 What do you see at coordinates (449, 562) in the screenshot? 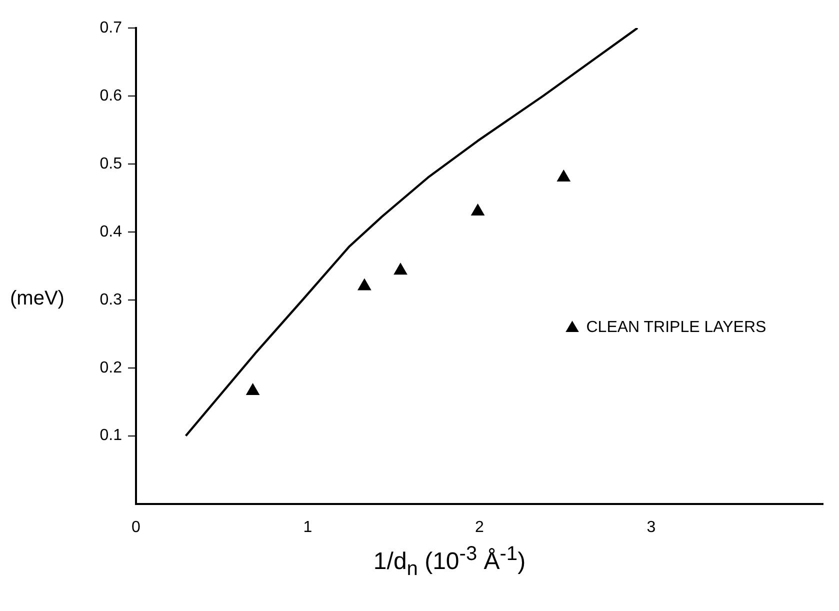
I see `x-axis-title: 1/d$_{n}$ (10$^{-3}$ Å$^{-1}$)` at bounding box center [449, 562].